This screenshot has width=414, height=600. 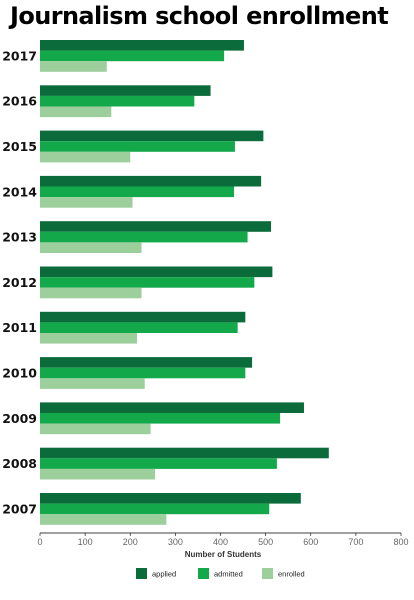 What do you see at coordinates (117, 101) in the screenshot?
I see `bar-admitted-2016` at bounding box center [117, 101].